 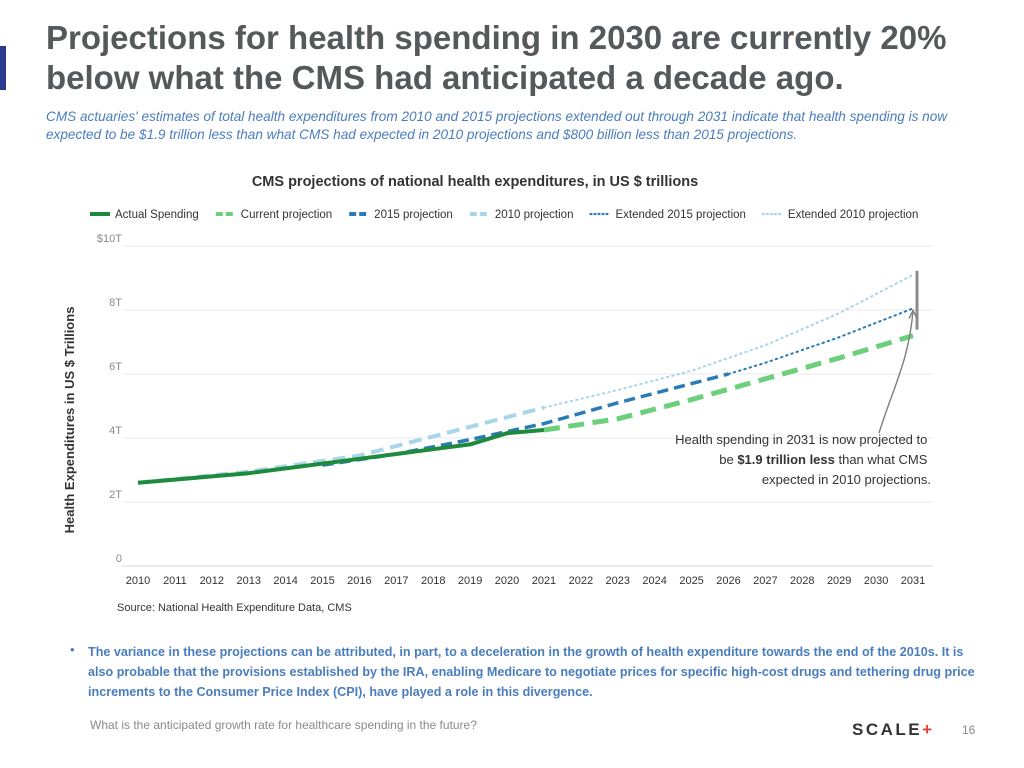 What do you see at coordinates (913, 313) in the screenshot?
I see `annotation-arrowhead-icon` at bounding box center [913, 313].